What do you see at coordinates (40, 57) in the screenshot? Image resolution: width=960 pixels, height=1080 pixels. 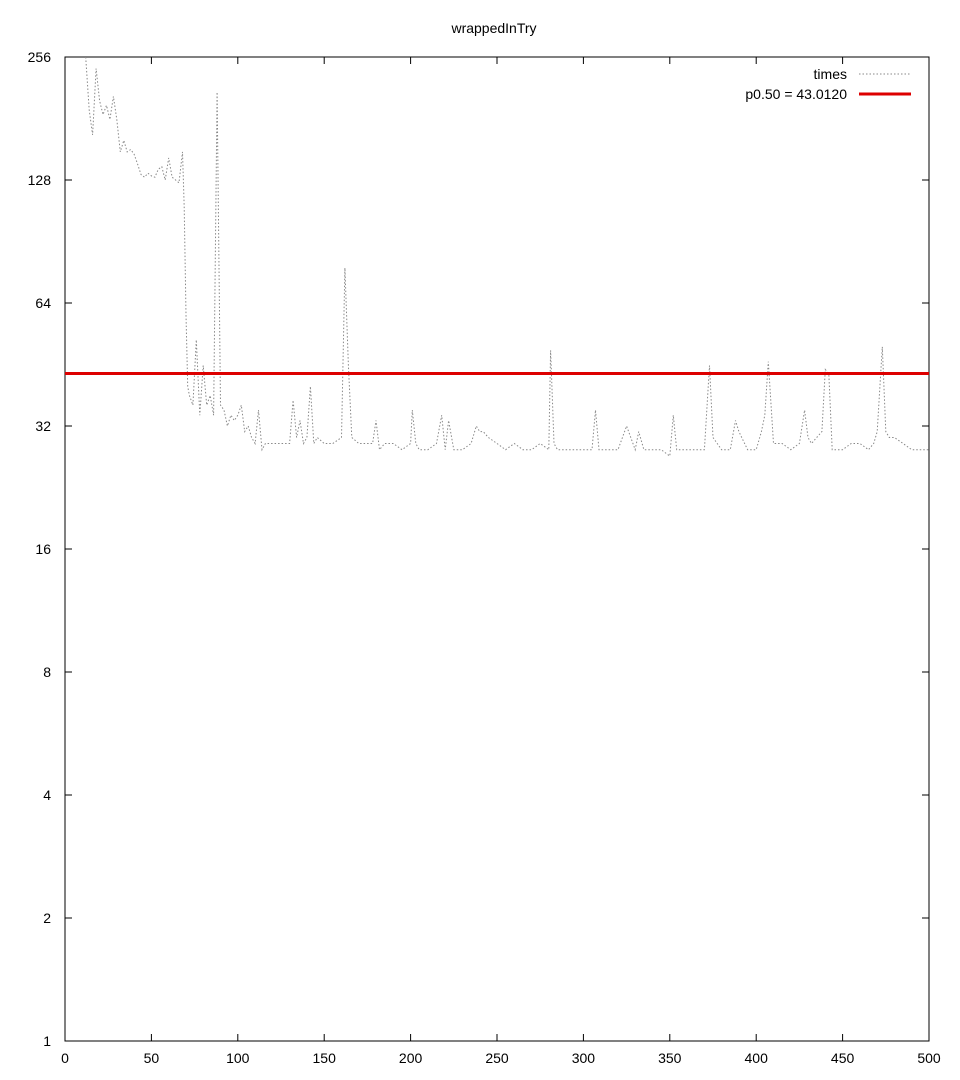 I see `y-tick-label: 256` at bounding box center [40, 57].